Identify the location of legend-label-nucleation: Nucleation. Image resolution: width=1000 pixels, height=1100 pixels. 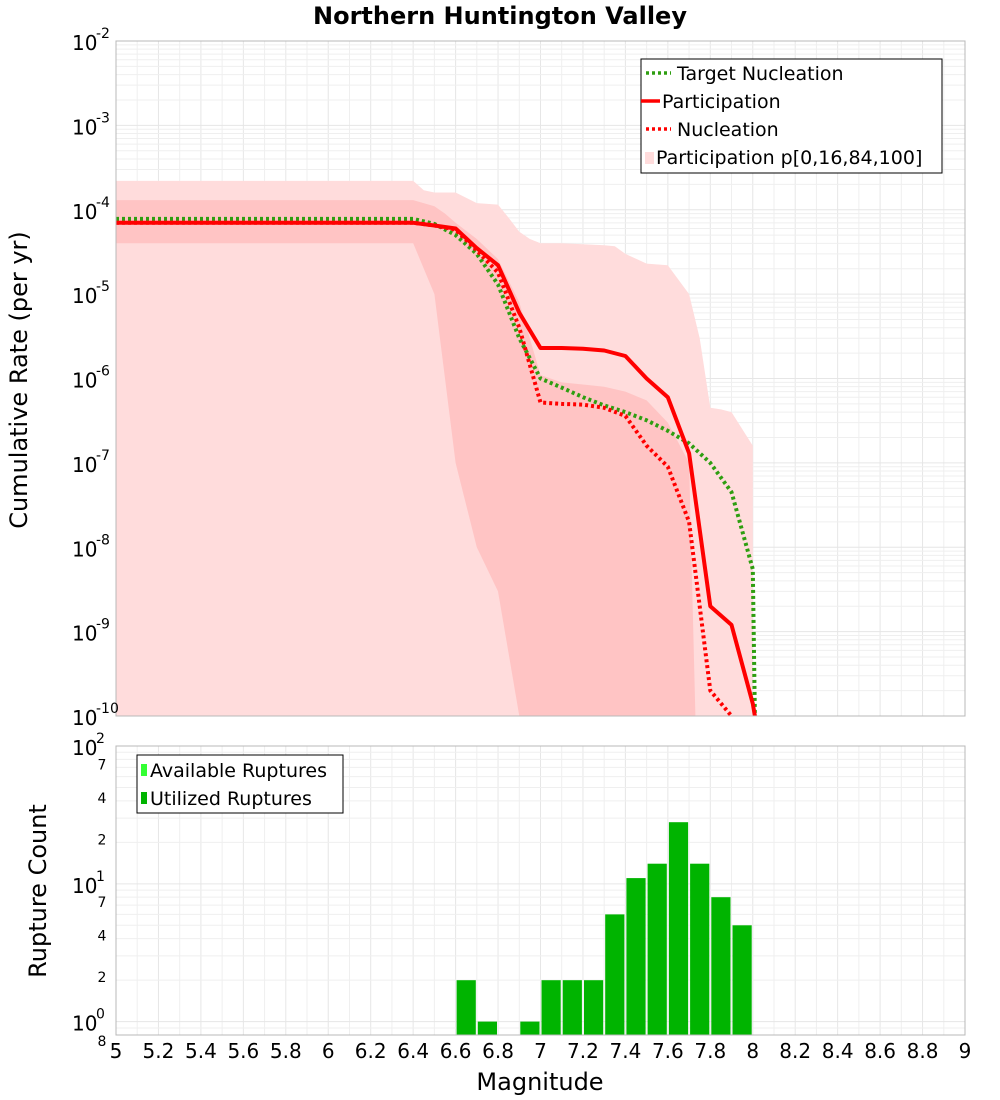
(728, 130).